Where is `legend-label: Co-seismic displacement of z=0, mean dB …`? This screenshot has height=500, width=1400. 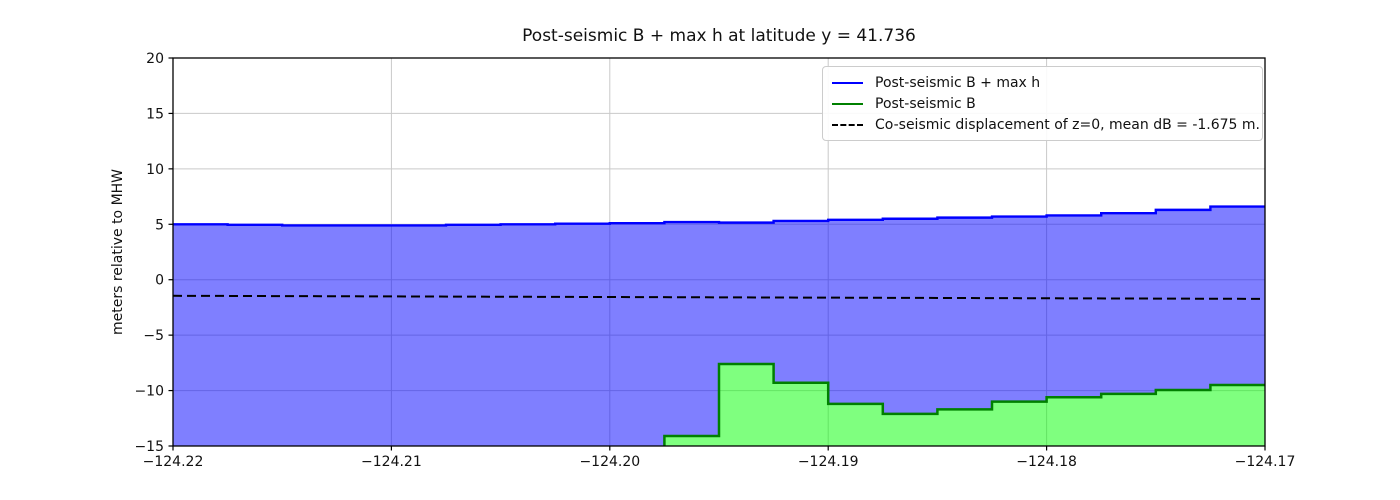
legend-label: Co-seismic displacement of z=0, mean dB … is located at coordinates (1067, 124).